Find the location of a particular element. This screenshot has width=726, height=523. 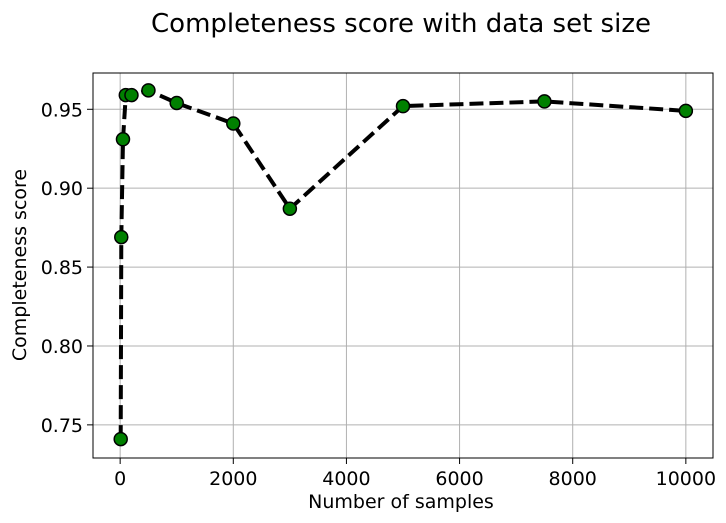

y-tick-label-0: 0.75 is located at coordinates (62, 426).